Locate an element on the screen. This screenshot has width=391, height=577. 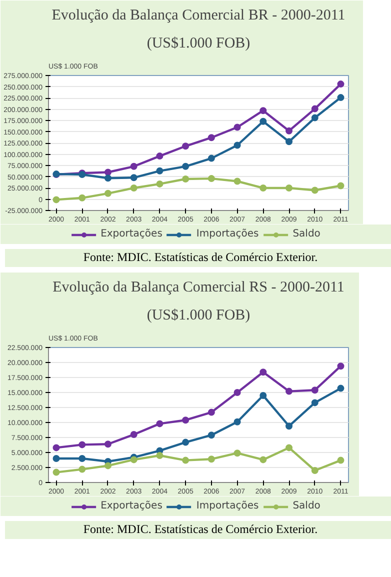
chart-title: Evolução da Balança Comercial RS - 2000-2011 is located at coordinates (198, 288).